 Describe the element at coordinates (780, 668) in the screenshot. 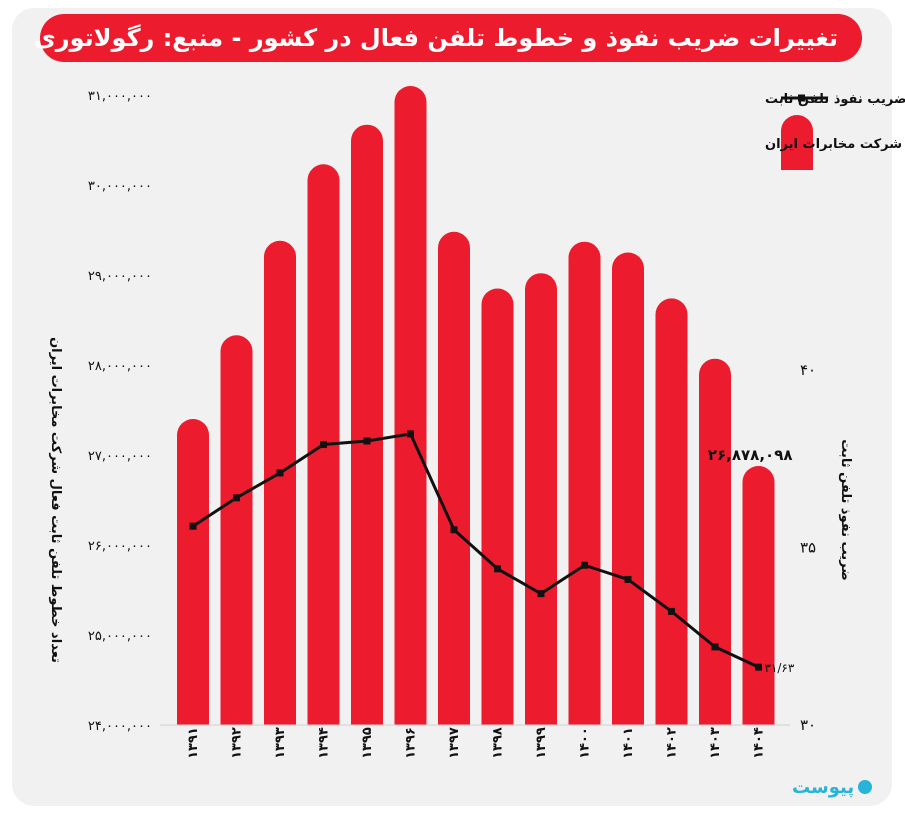

I see `last-point-value-label: ۳۱/۶۳` at that location.